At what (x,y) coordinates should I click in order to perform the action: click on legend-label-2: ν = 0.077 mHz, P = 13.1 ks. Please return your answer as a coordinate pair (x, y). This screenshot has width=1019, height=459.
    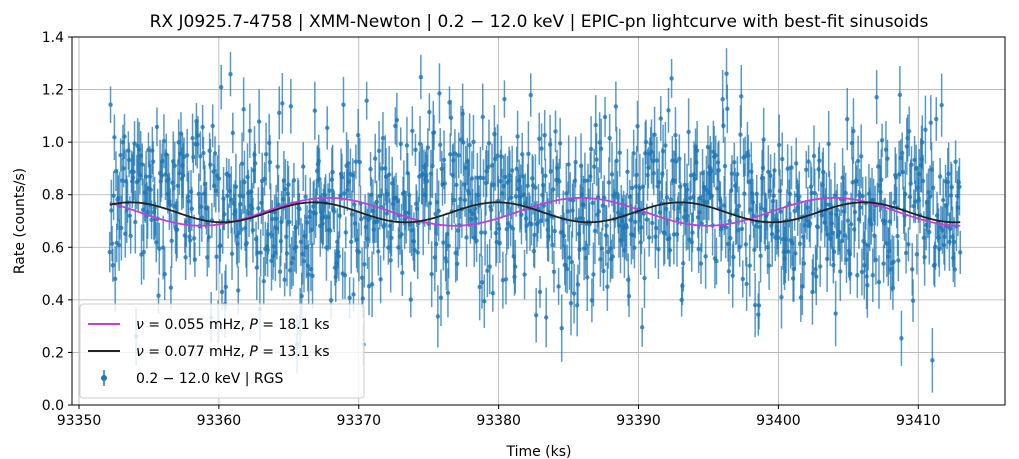
    Looking at the image, I should click on (233, 352).